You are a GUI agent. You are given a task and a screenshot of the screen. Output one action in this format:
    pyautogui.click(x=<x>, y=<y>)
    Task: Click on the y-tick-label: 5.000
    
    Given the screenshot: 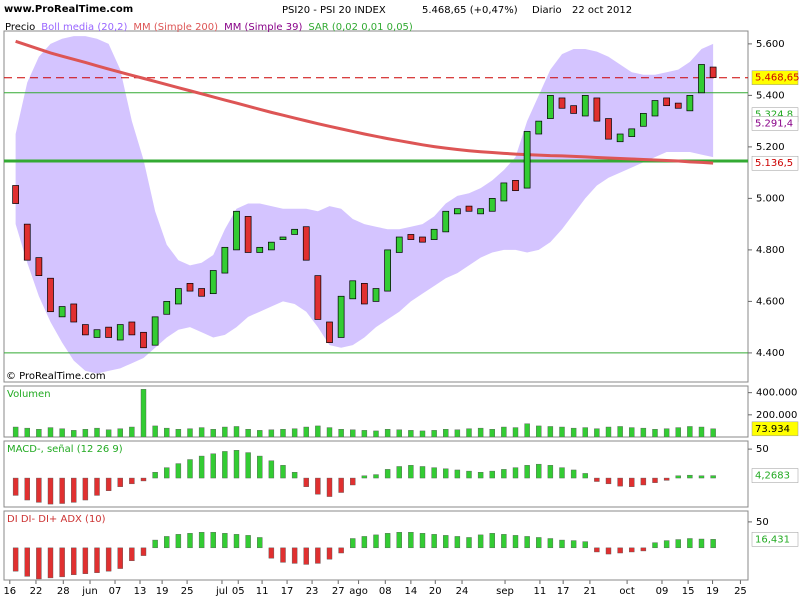 What is the action you would take?
    pyautogui.click(x=770, y=198)
    